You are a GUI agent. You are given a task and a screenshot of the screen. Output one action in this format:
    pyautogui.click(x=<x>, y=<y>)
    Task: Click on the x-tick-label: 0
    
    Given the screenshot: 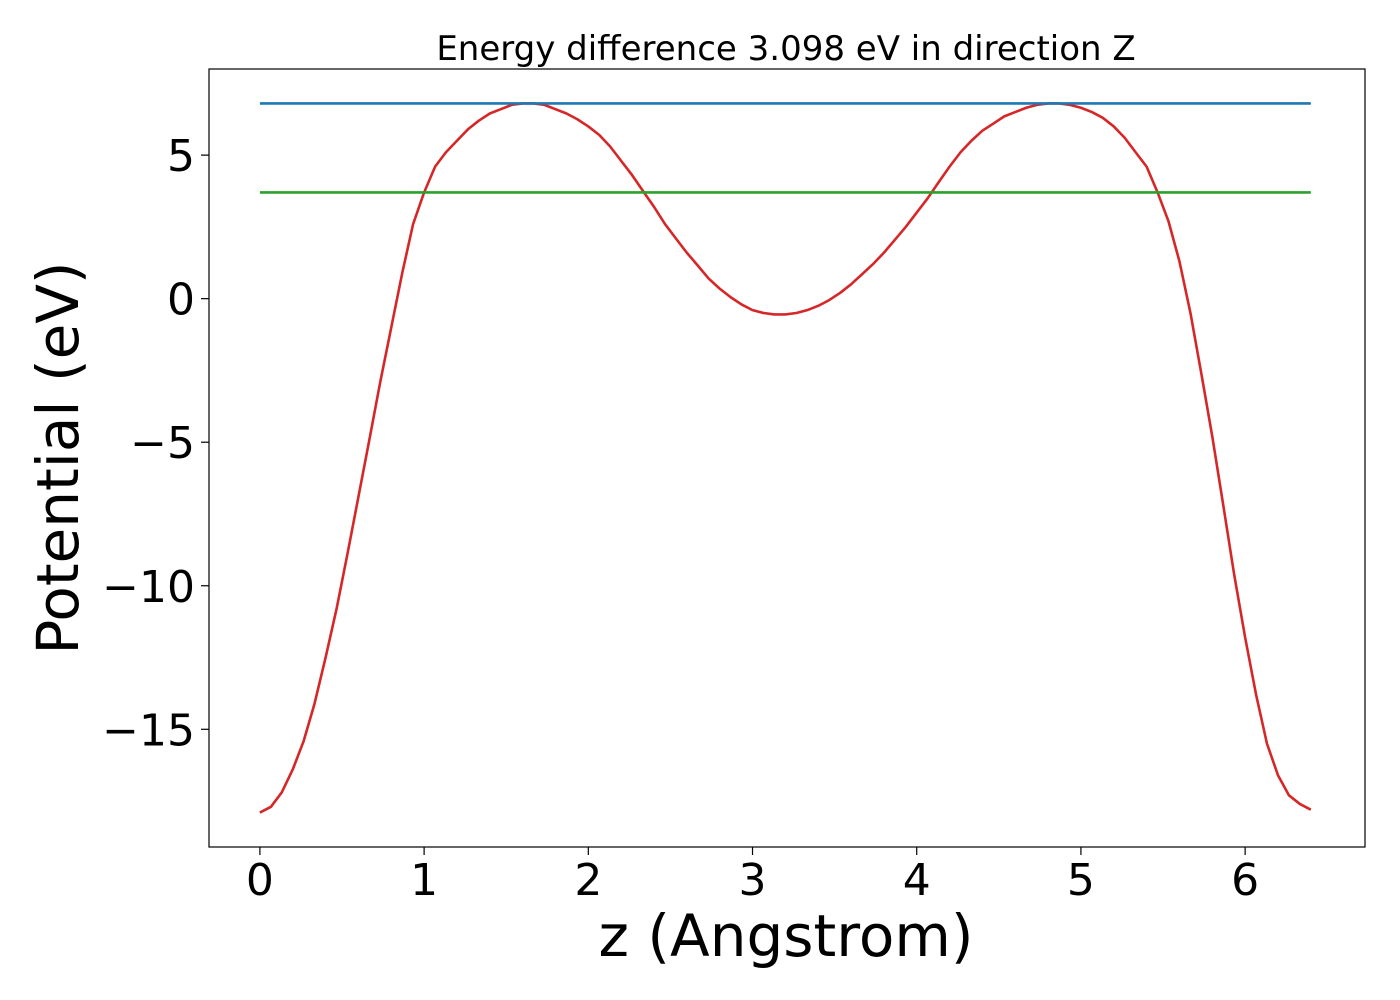 What is the action you would take?
    pyautogui.click(x=260, y=880)
    